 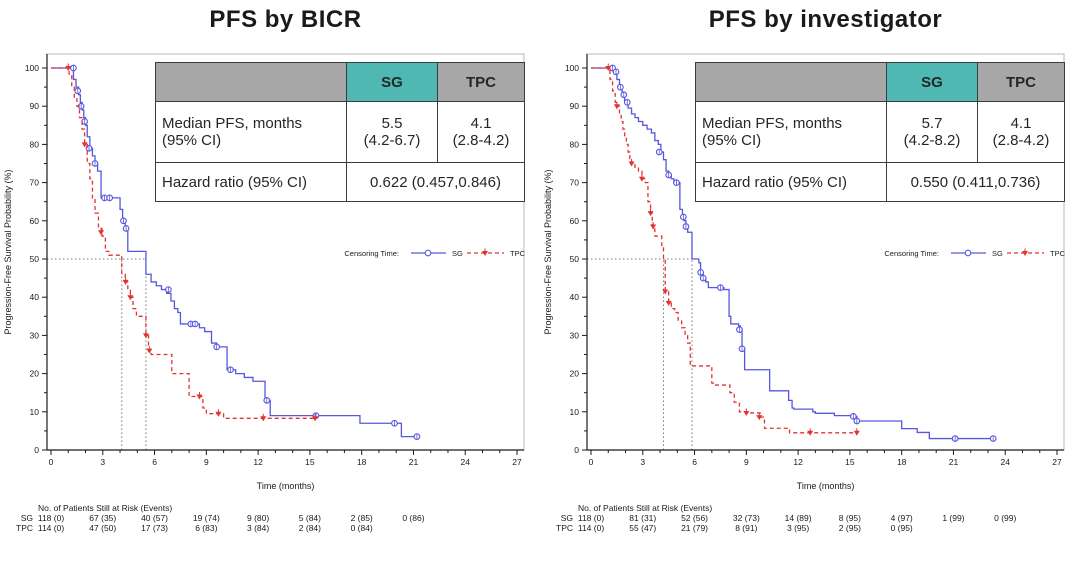 I want to click on chart-title-bicr: PFS by BICR, so click(x=285, y=19).